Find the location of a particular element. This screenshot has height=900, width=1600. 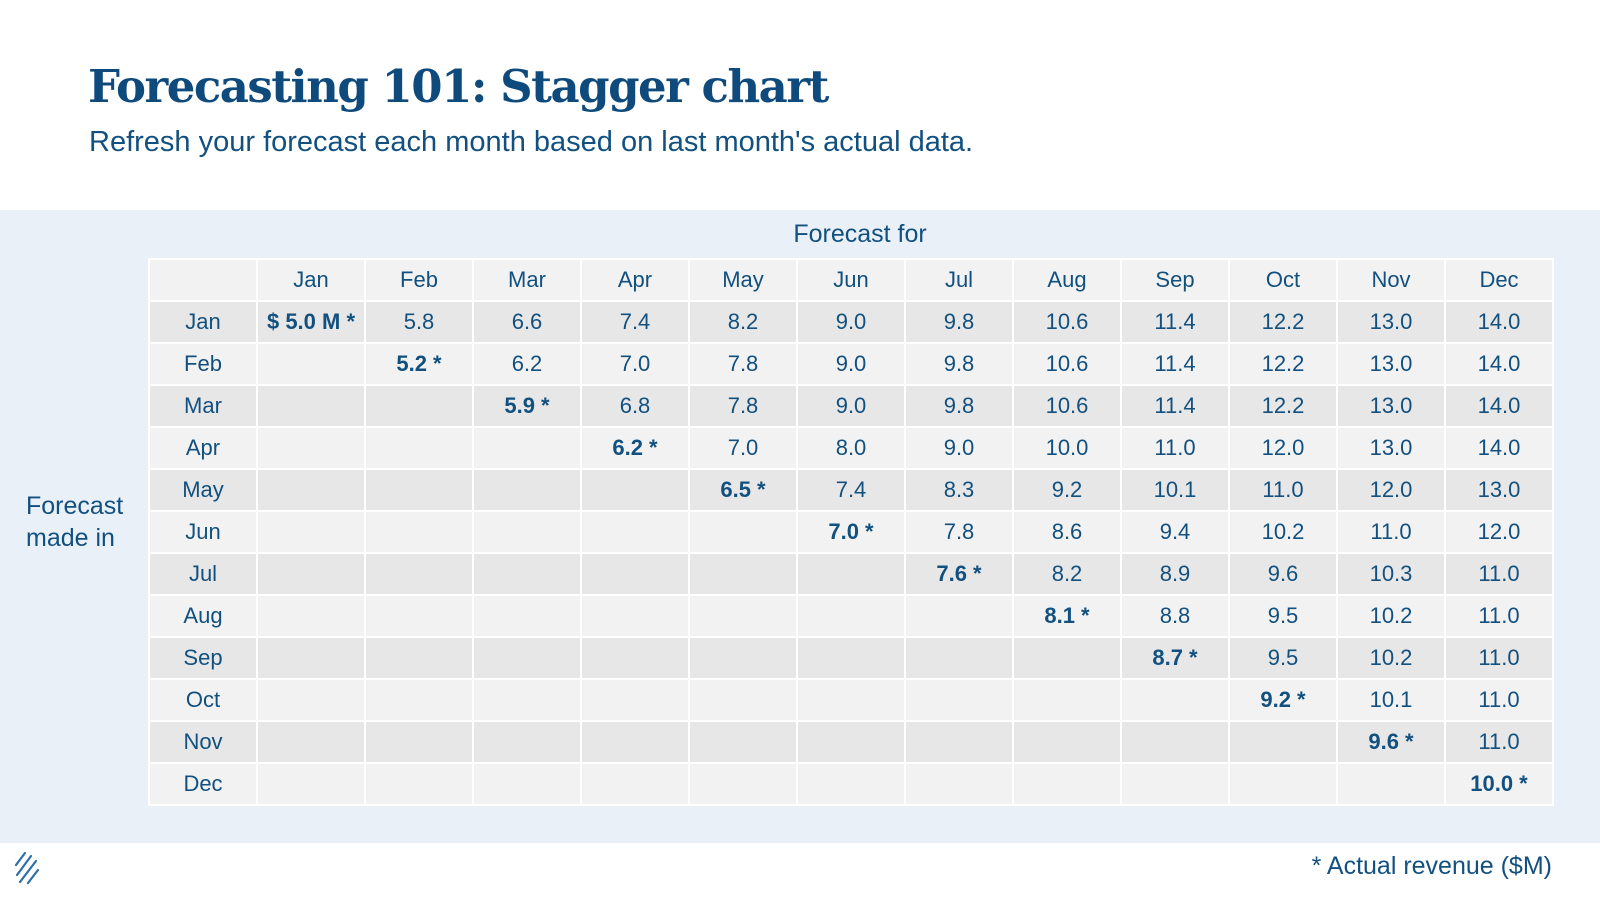

column-header-aug: Aug is located at coordinates (1067, 280).